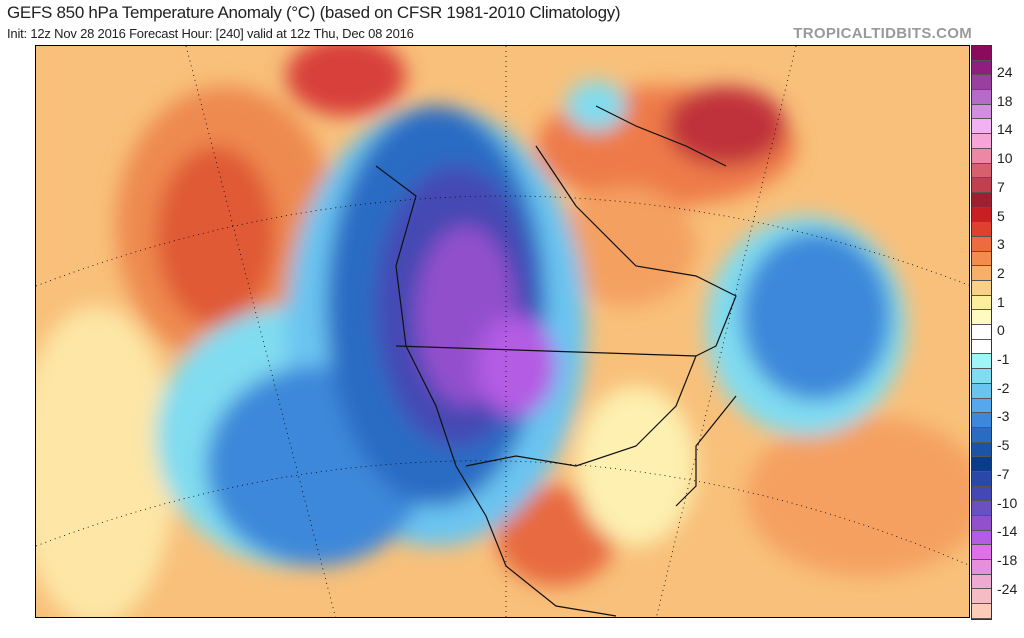 The width and height of the screenshot is (1024, 638). Describe the element at coordinates (1003, 387) in the screenshot. I see `colorbar-label: -2` at that location.